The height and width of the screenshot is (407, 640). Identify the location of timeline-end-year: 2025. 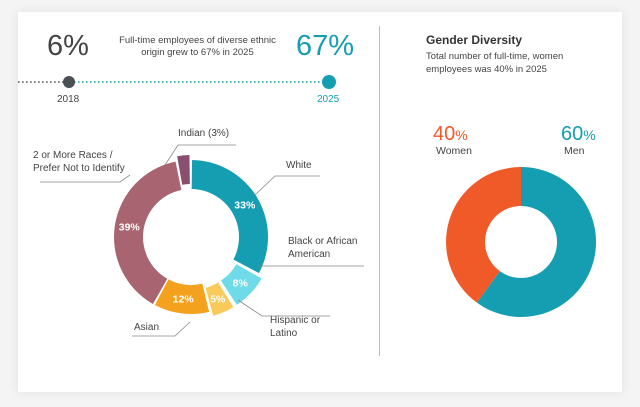
(328, 99).